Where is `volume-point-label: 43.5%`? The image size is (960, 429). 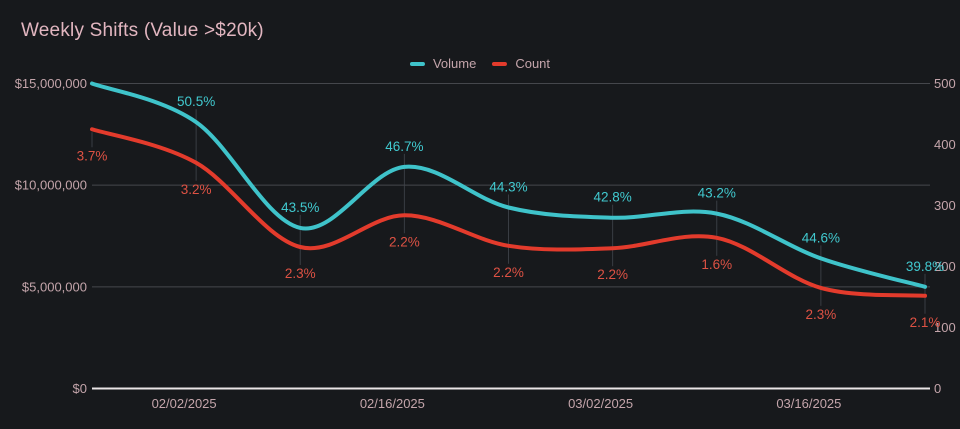
volume-point-label: 43.5% is located at coordinates (300, 207).